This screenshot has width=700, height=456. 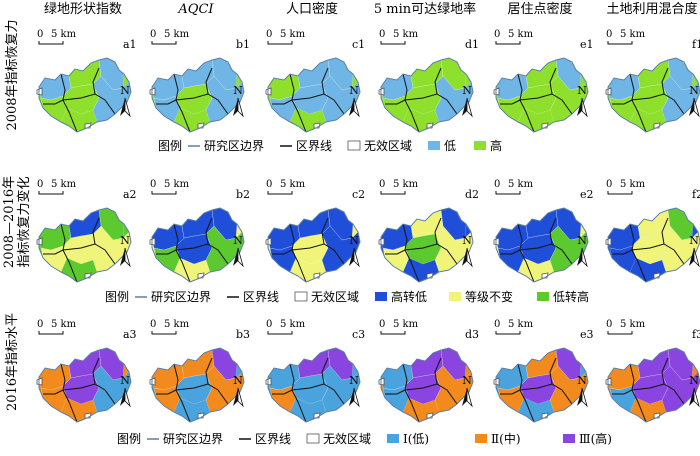 I want to click on legend: 图例 研究区边界 区界线 无效区域 高转低 等级不变 低转高, so click(x=347, y=296).